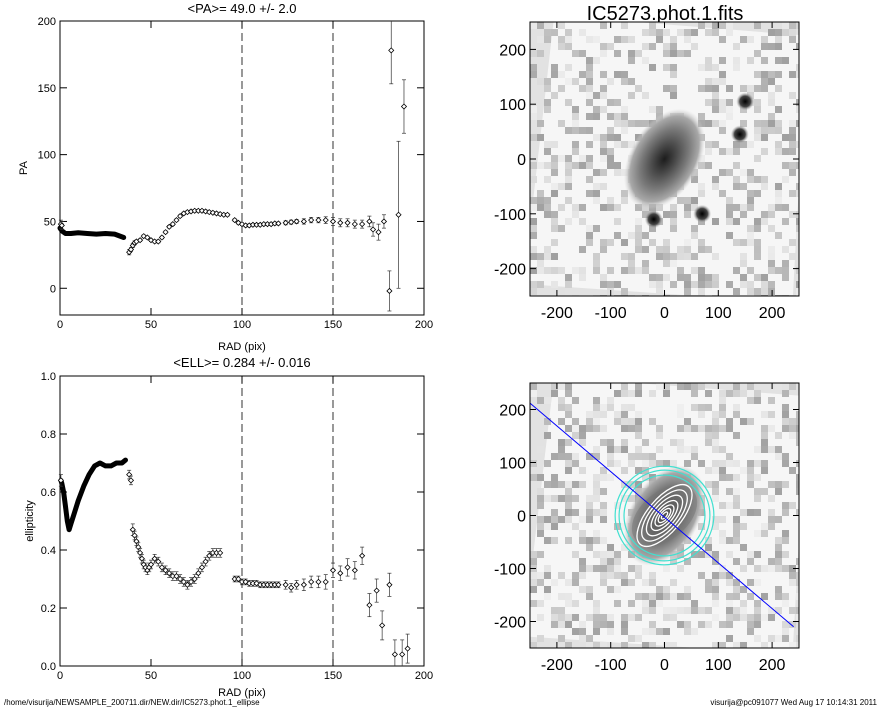  What do you see at coordinates (647, 171) in the screenshot?
I see `image-marks: -200 -100 0 100 200 -200 -100 0 100 200` at bounding box center [647, 171].